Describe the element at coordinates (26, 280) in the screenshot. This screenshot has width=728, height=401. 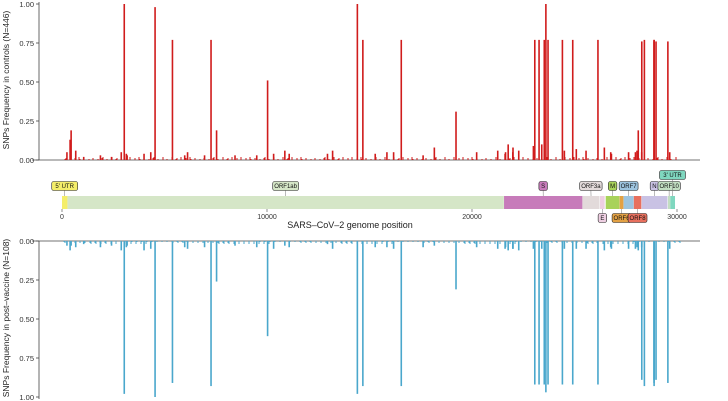
I see `bottom-y-tick-label: 0.25` at that location.